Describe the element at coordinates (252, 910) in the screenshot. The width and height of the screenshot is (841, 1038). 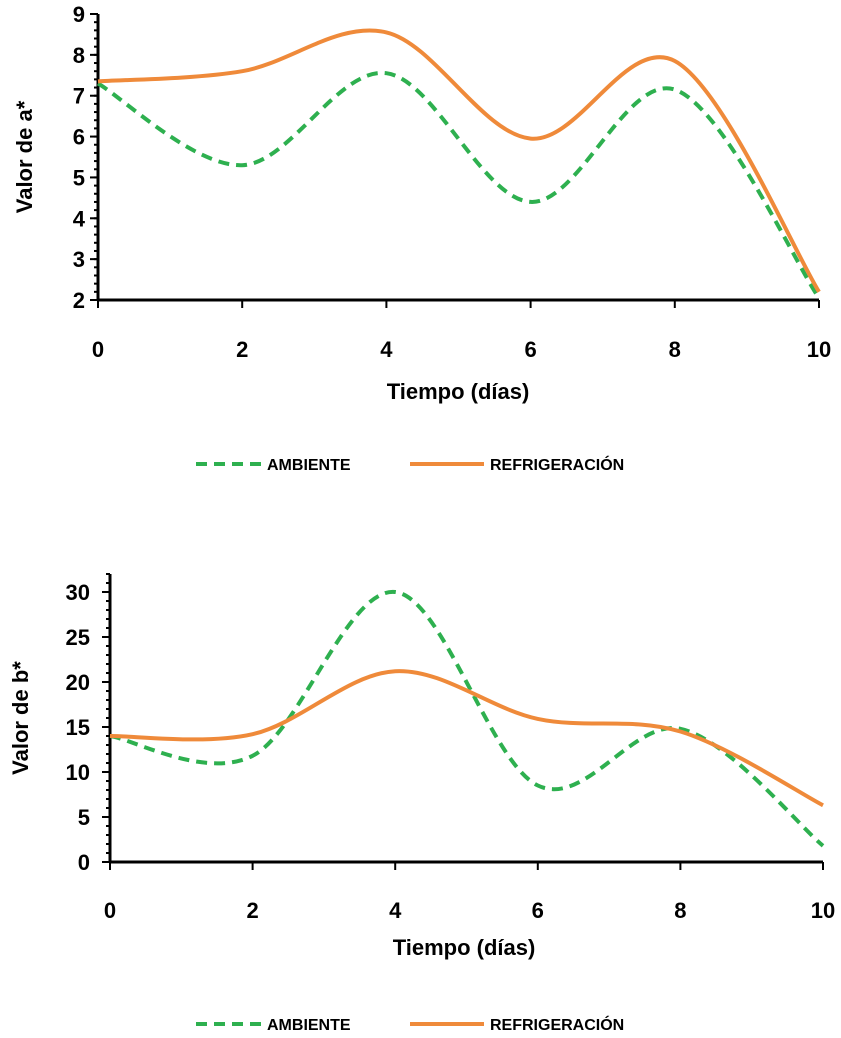
I see `chart-b-x-tick-label: 2` at that location.